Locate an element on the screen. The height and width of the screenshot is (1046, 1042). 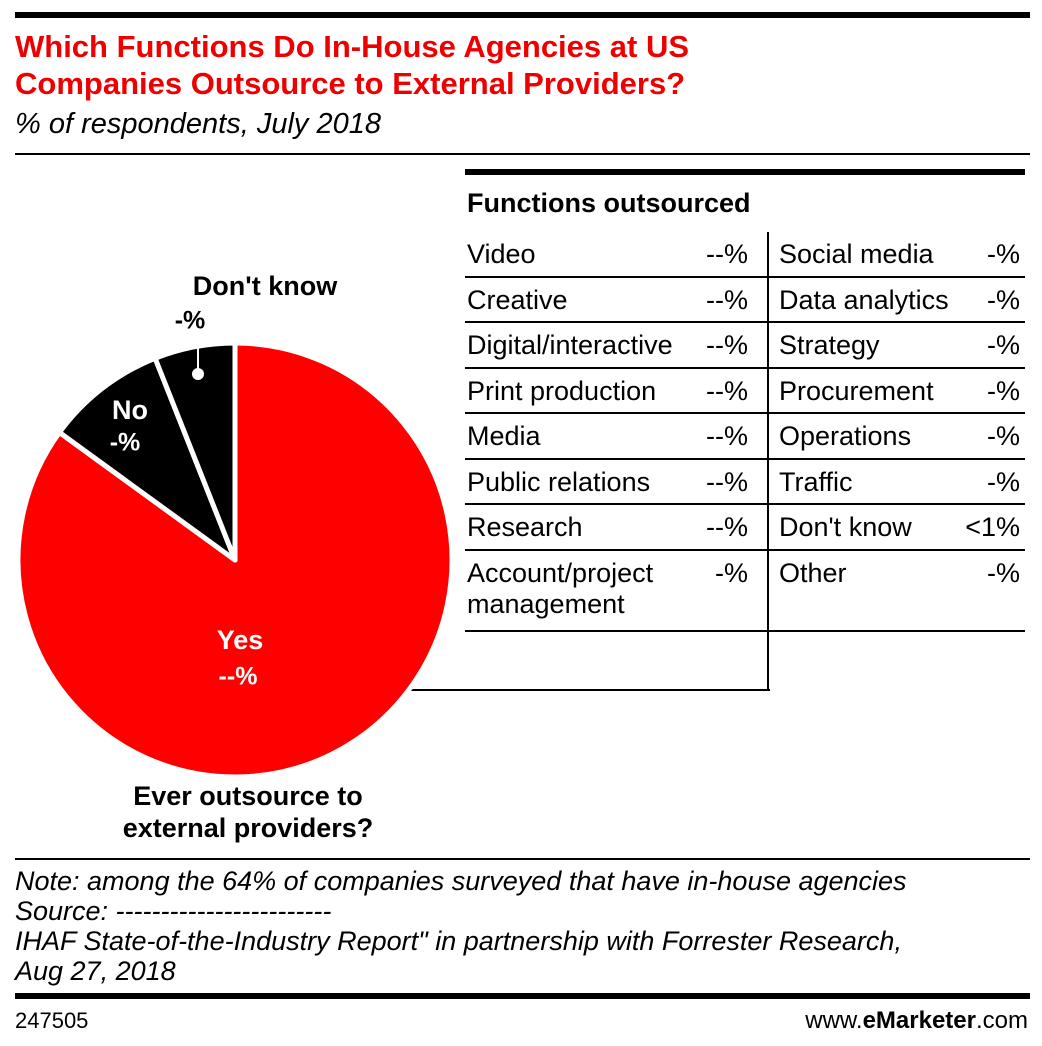
bottom-rule is located at coordinates (522, 996).